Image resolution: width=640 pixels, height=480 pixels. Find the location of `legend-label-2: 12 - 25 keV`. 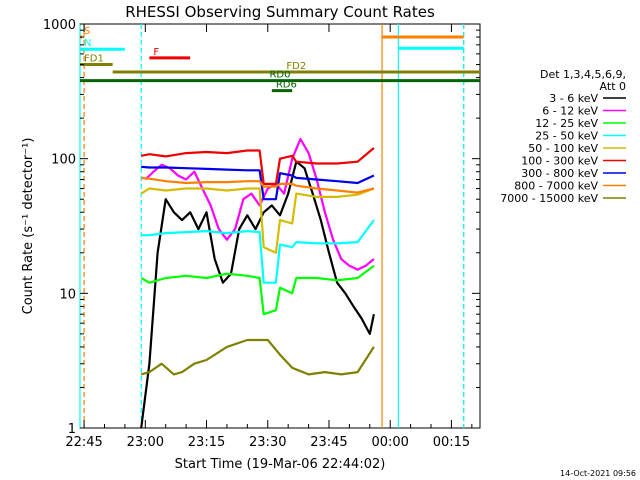

legend-label-2: 12 - 25 keV is located at coordinates (566, 123).